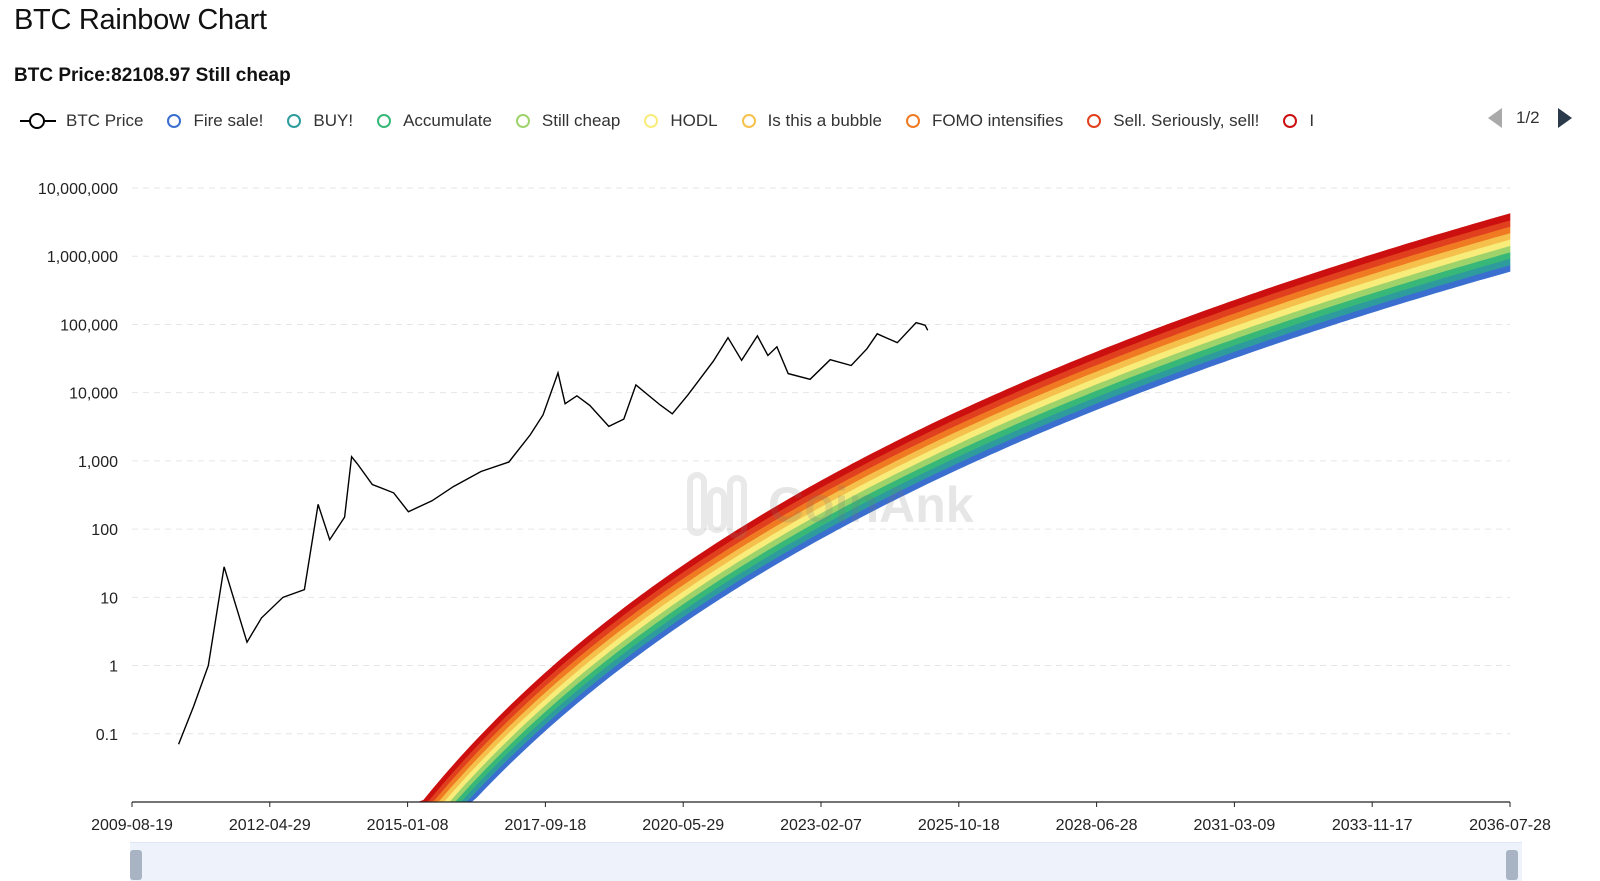 Image resolution: width=1600 pixels, height=881 pixels. Describe the element at coordinates (824, 120) in the screenshot. I see `legend-label: Is this a bubble` at that location.